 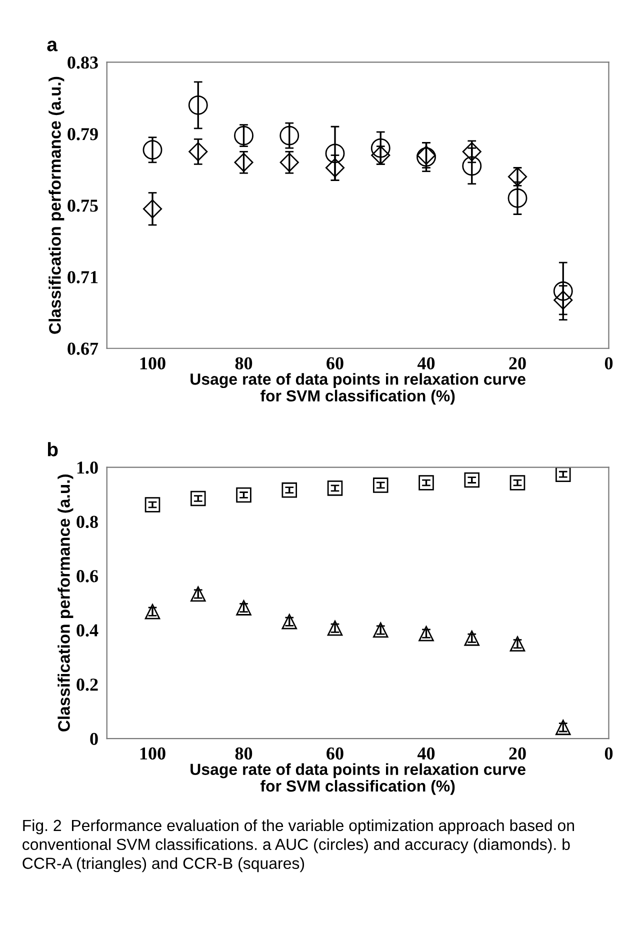 I want to click on chart-title: b, so click(x=53, y=449).